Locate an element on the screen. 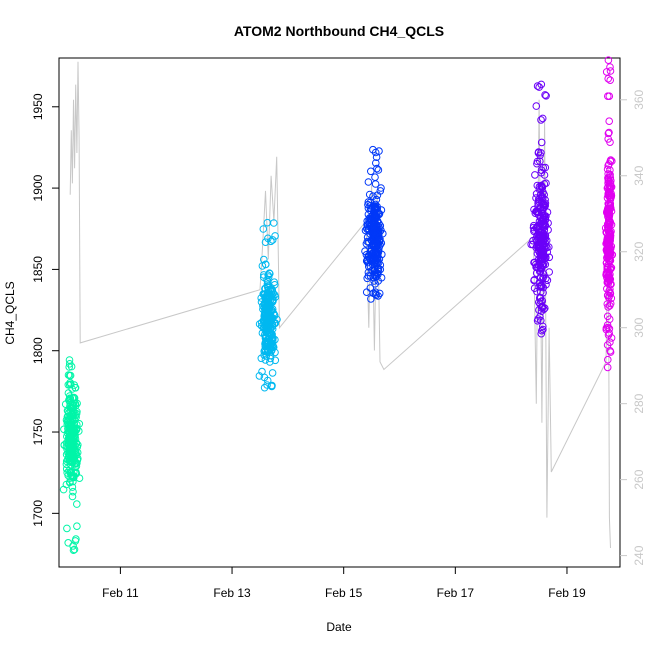 The width and height of the screenshot is (650, 650). y-tick-label: 1700 is located at coordinates (38, 513).